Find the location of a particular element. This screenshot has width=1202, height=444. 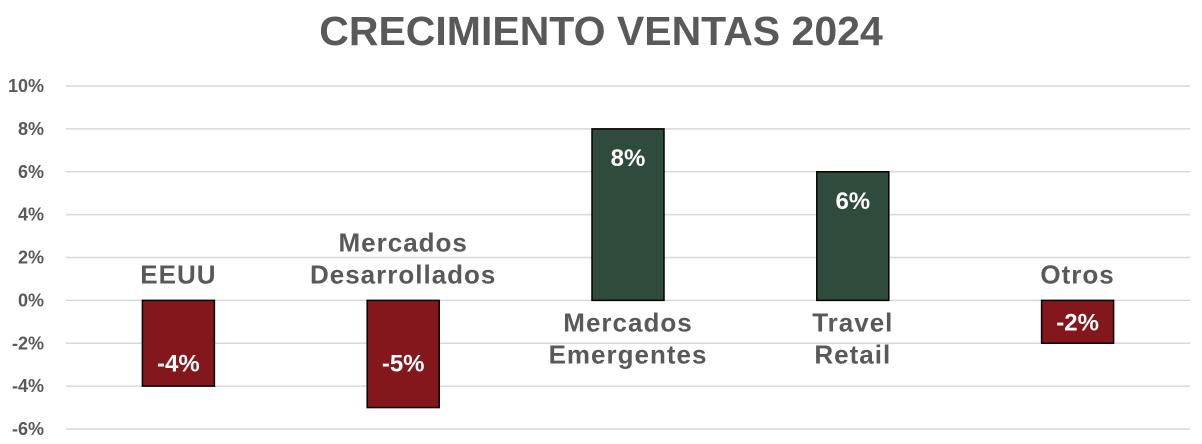

data-label: -2% is located at coordinates (1077, 322).